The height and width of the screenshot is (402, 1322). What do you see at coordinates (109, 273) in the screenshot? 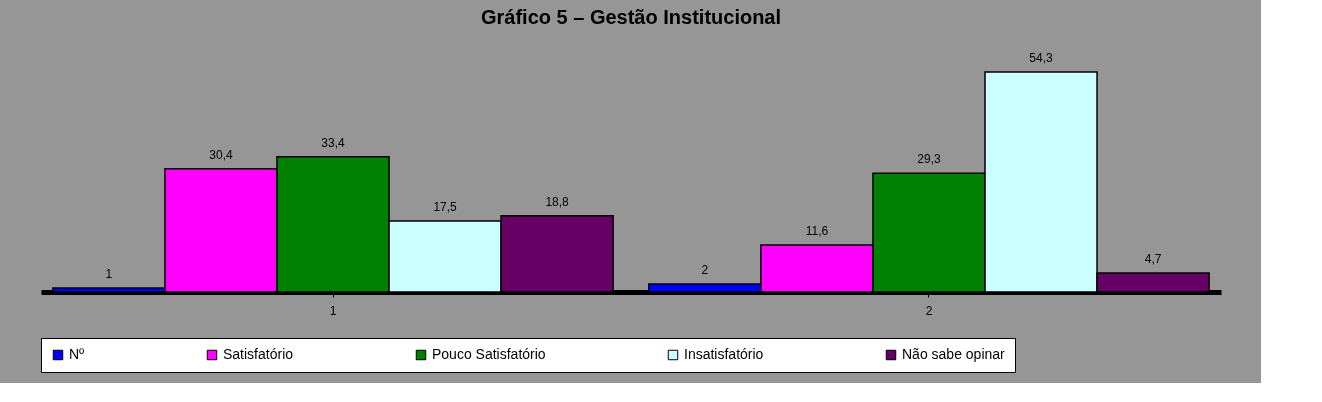
I see `data-label: 1` at bounding box center [109, 273].